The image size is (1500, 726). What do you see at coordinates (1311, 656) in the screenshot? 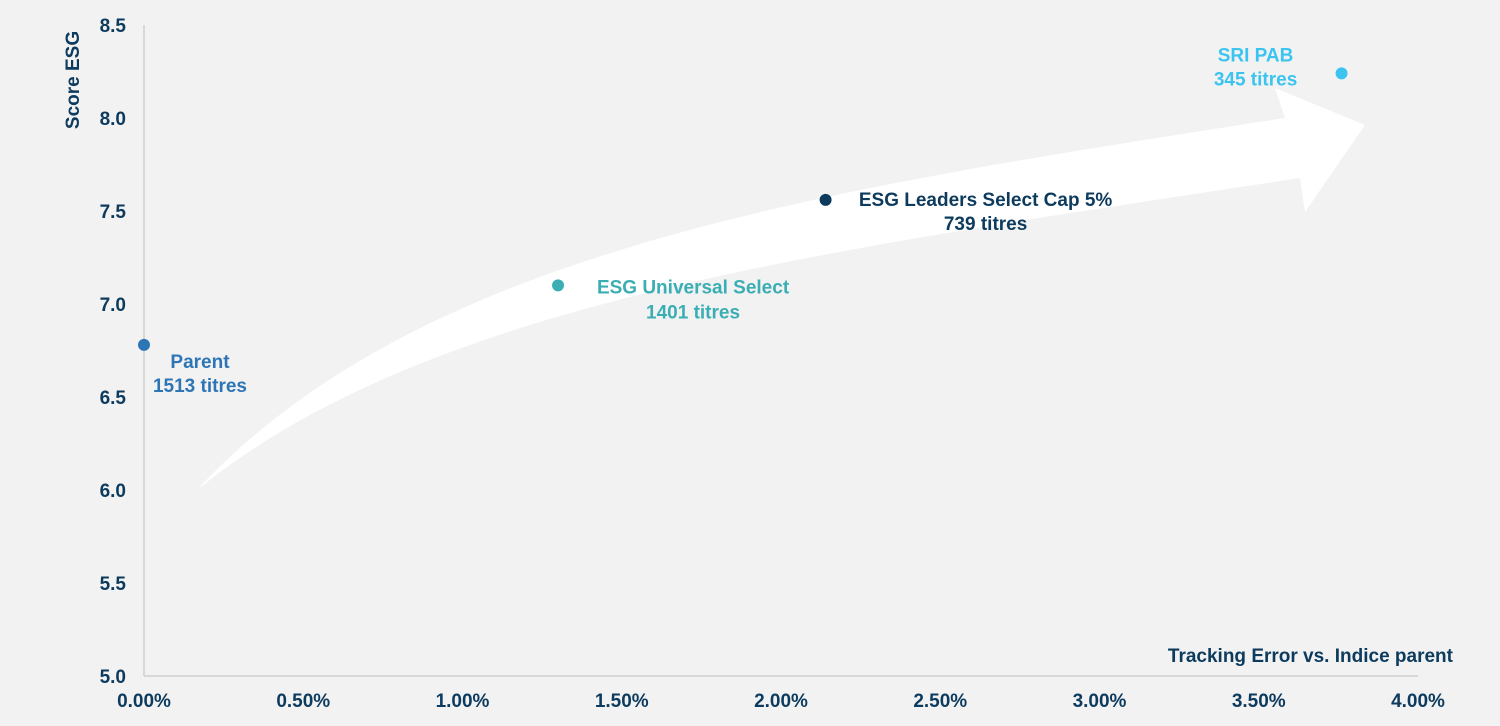
I see `x-axis-title: Tracking Error vs. Indice parent` at bounding box center [1311, 656].